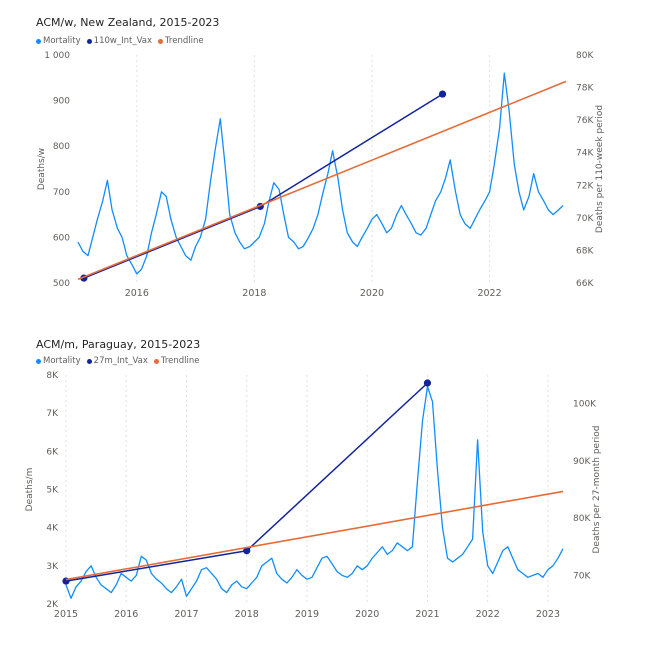 The width and height of the screenshot is (647, 650). Describe the element at coordinates (52, 567) in the screenshot. I see `y-tick-label: 3K` at that location.